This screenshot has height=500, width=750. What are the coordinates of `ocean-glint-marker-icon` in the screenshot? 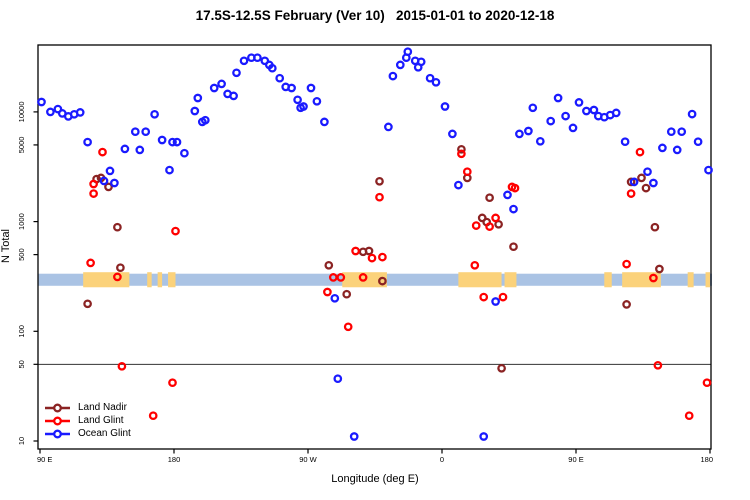 It's located at (57, 433).